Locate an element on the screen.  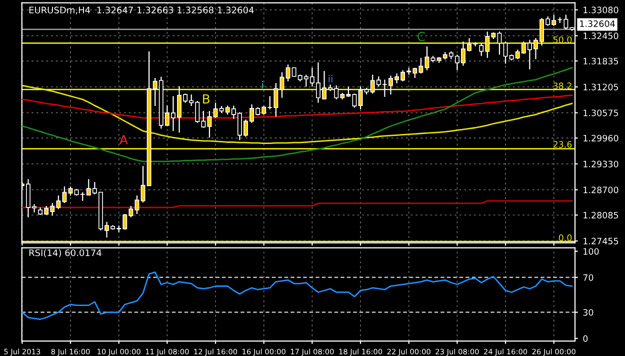
annotation: A is located at coordinates (123, 139).